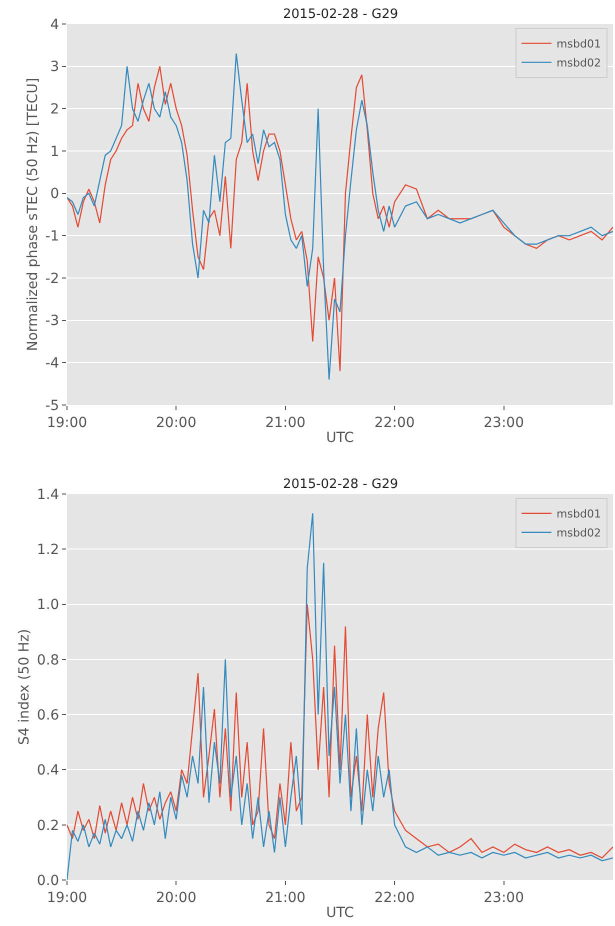 Image resolution: width=615 pixels, height=926 pixels. What do you see at coordinates (32, 215) in the screenshot?
I see `y-axis-title: Normalized phase sTEC (50 Hz) [TECU]` at bounding box center [32, 215].